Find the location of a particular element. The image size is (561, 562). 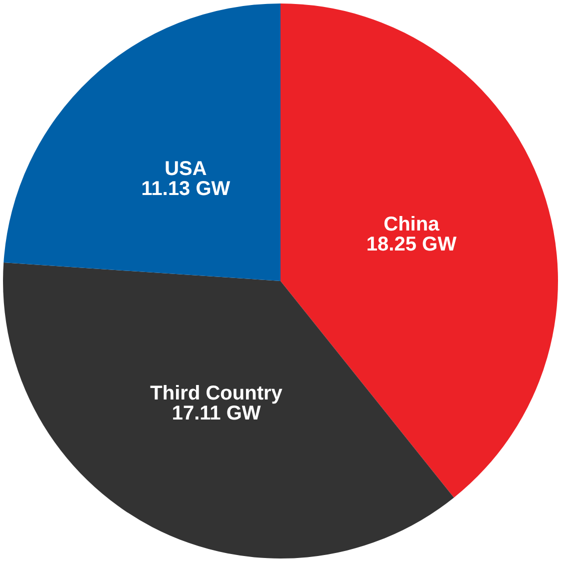

data-label: 18.25 GW is located at coordinates (411, 245).